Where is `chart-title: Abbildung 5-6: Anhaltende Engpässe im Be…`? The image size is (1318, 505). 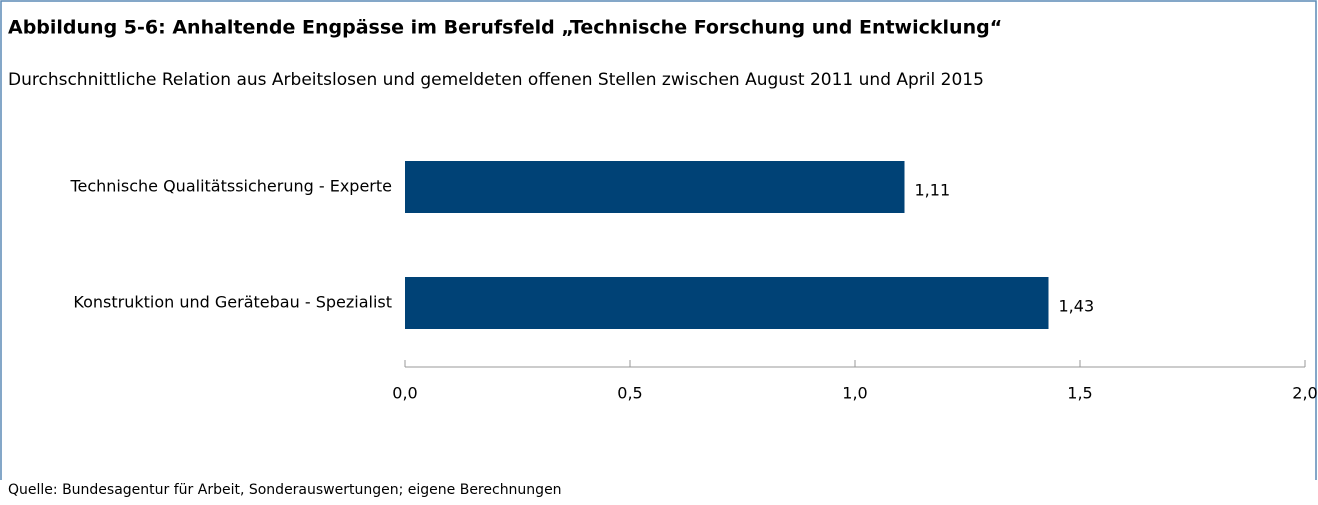 chart-title: Abbildung 5-6: Anhaltende Engpässe im Be… is located at coordinates (505, 28).